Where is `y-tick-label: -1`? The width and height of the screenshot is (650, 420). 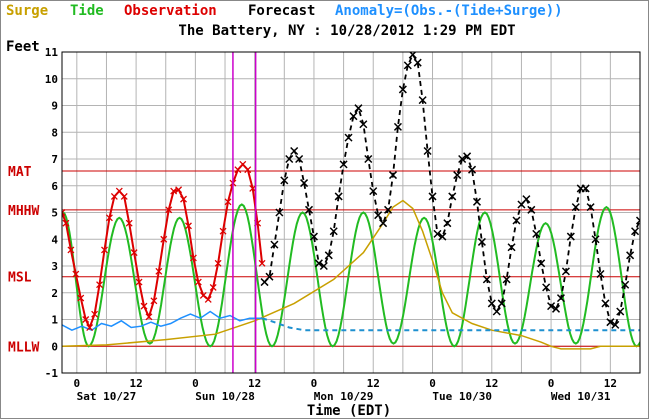
y-tick-label: -1 is located at coordinates (52, 373).